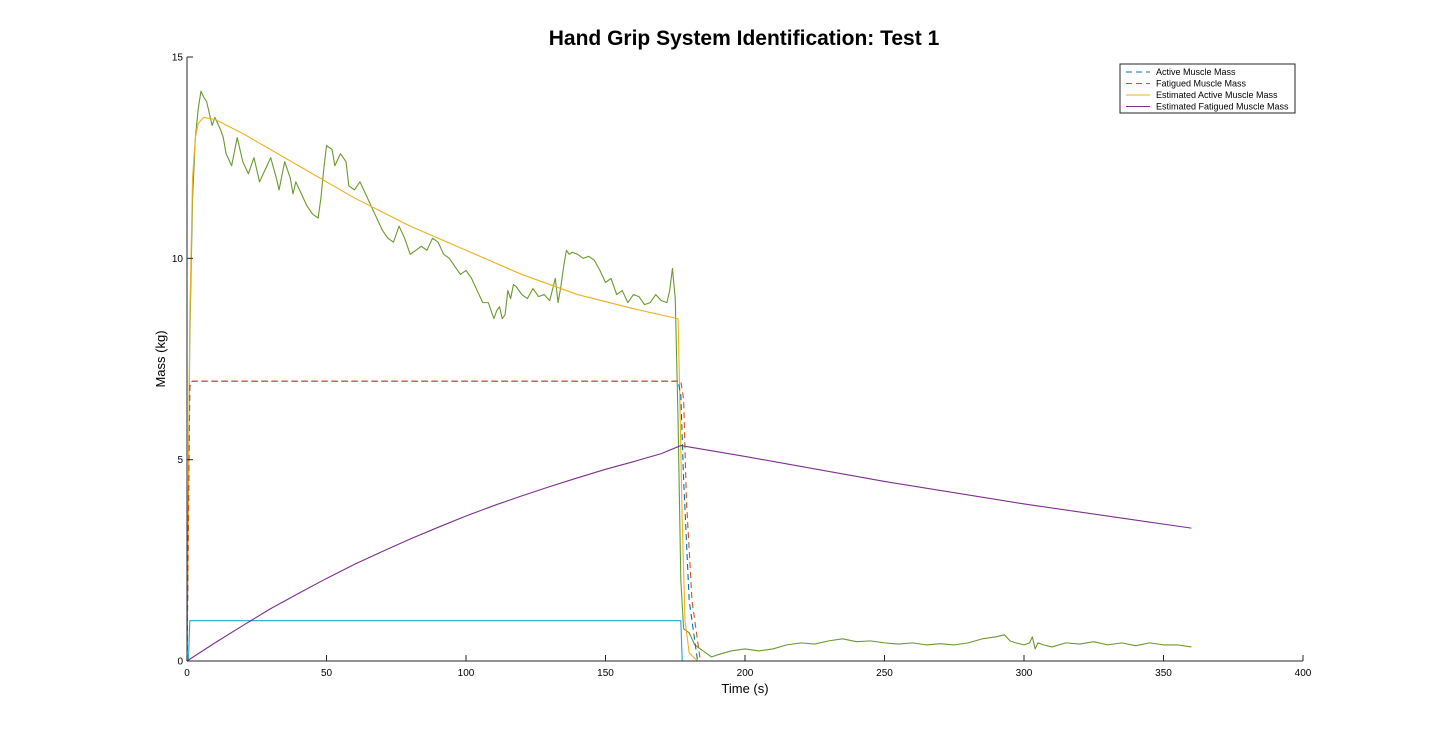 Image resolution: width=1440 pixels, height=743 pixels. I want to click on x-tick-label: 150, so click(605, 673).